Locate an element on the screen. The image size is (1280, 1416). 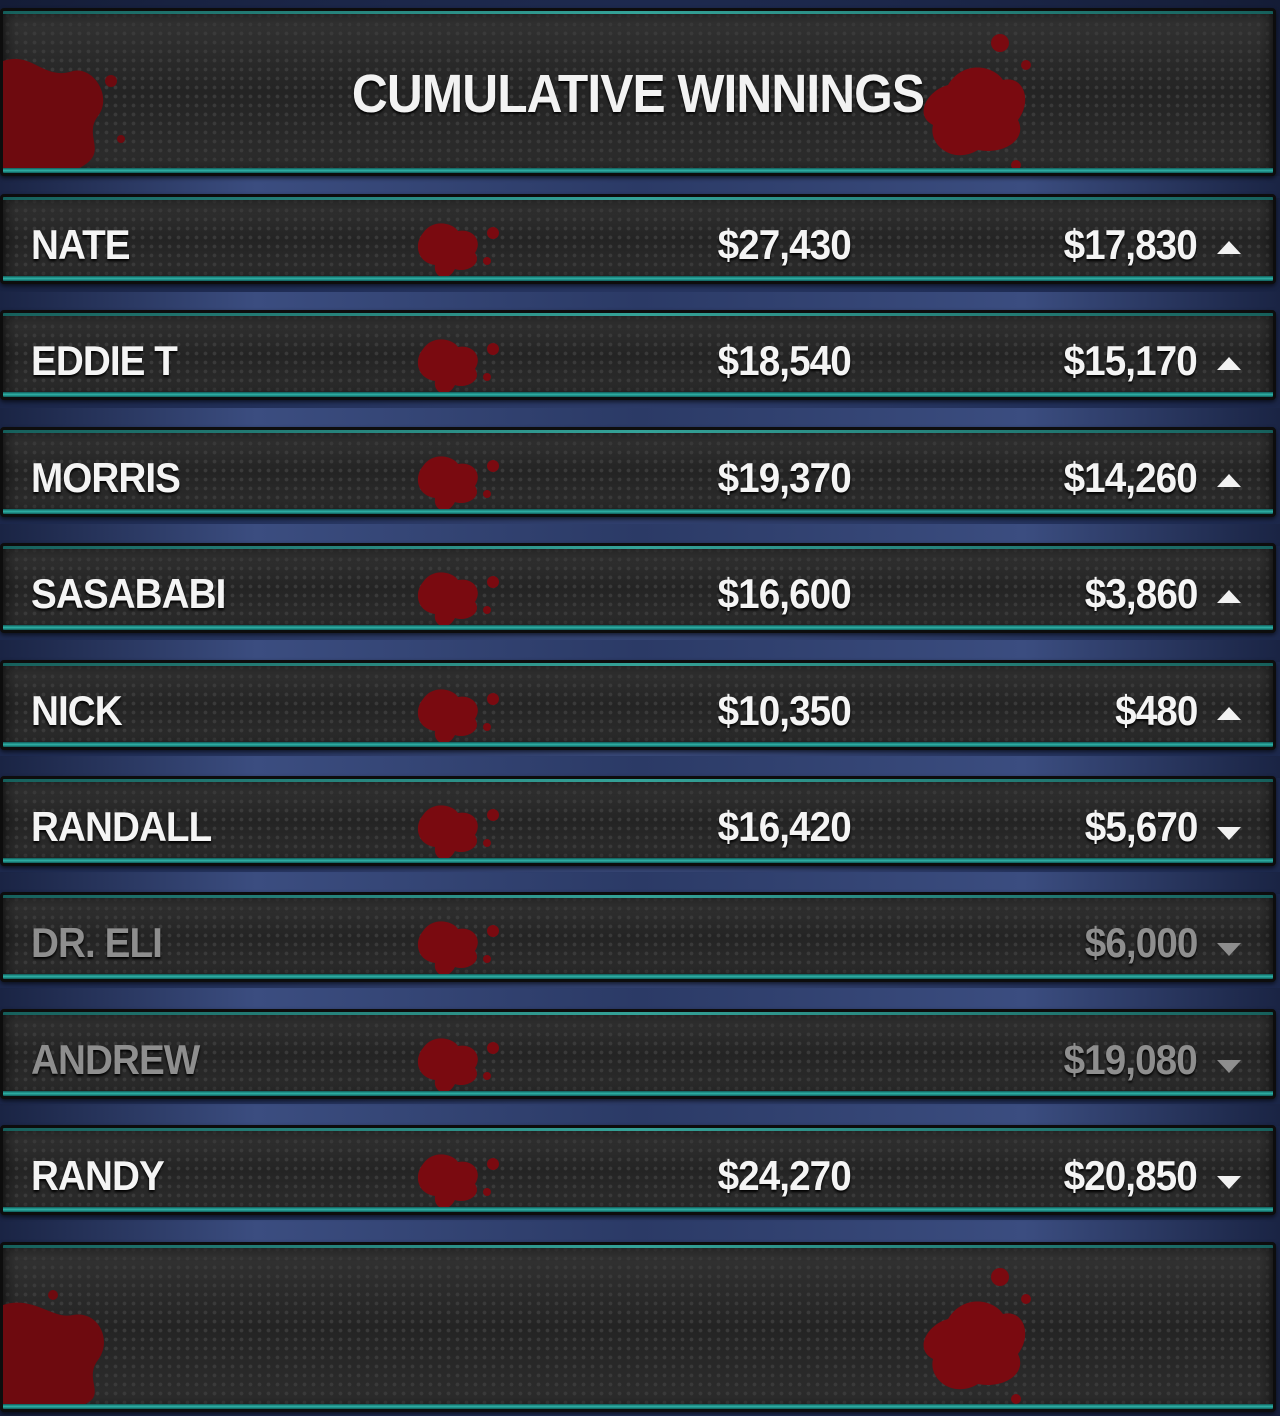
winnings-value: $27,430 is located at coordinates (784, 244).